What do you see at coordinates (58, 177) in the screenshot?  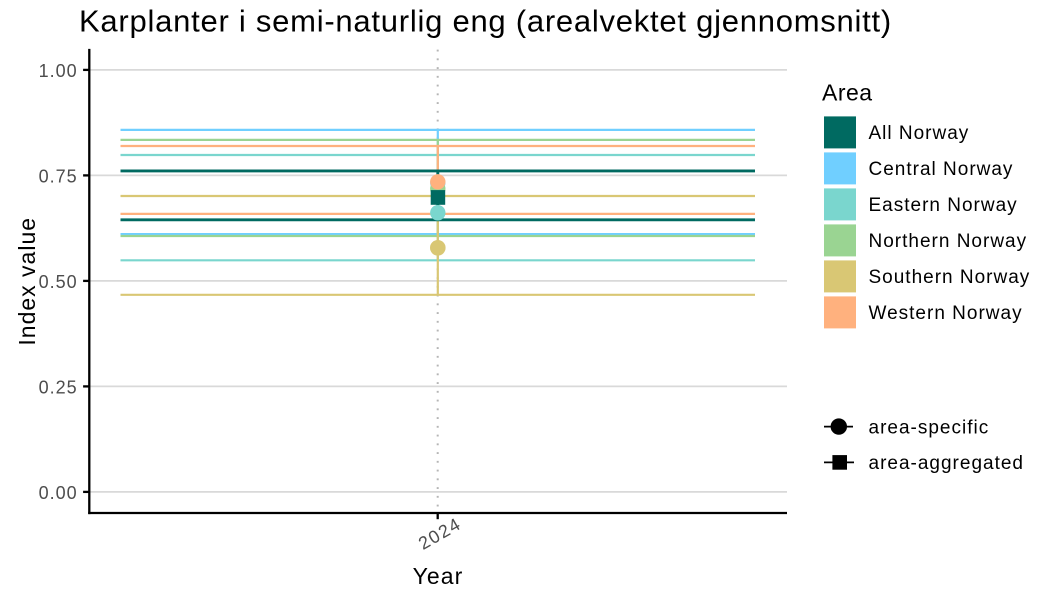 I see `svg-text: 0.75` at bounding box center [58, 177].